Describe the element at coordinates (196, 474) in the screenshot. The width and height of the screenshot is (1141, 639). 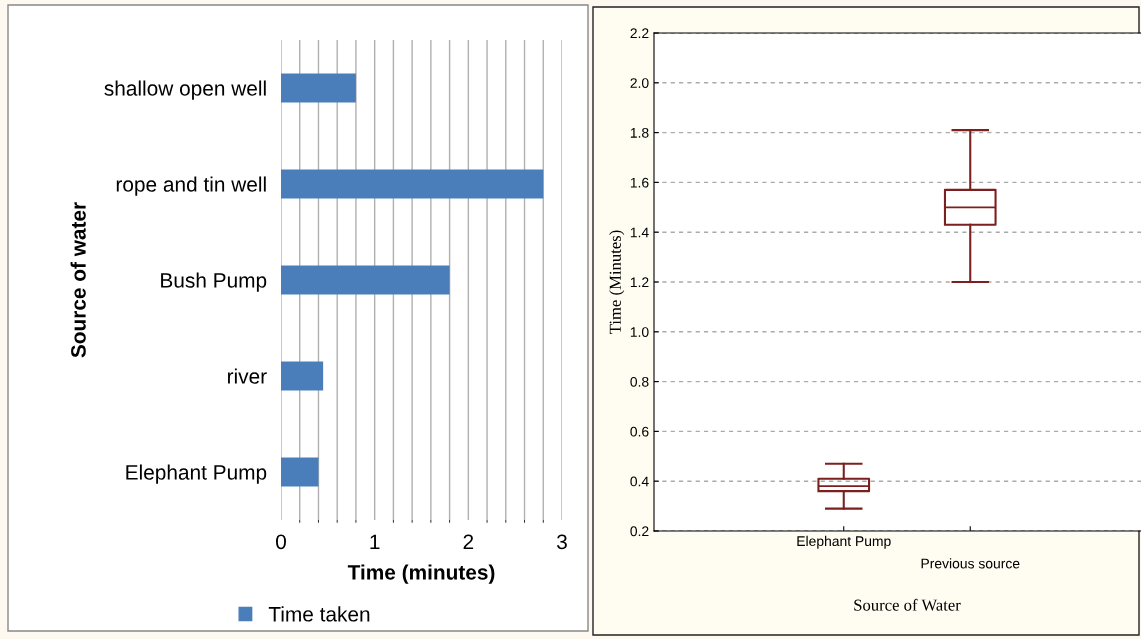
I see `y-tick-label: Elephant Pump` at that location.